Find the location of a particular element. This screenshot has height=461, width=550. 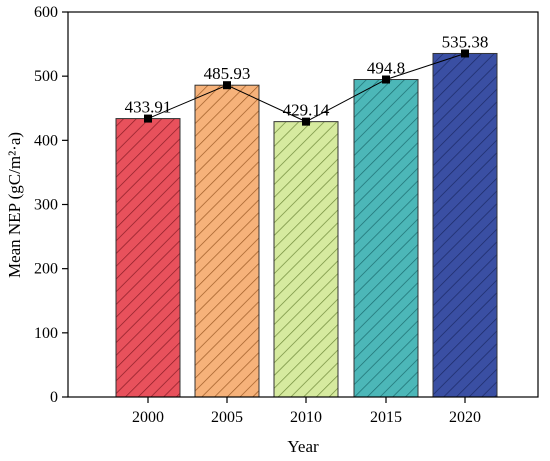

data-label-2010: 429.14 is located at coordinates (306, 110).